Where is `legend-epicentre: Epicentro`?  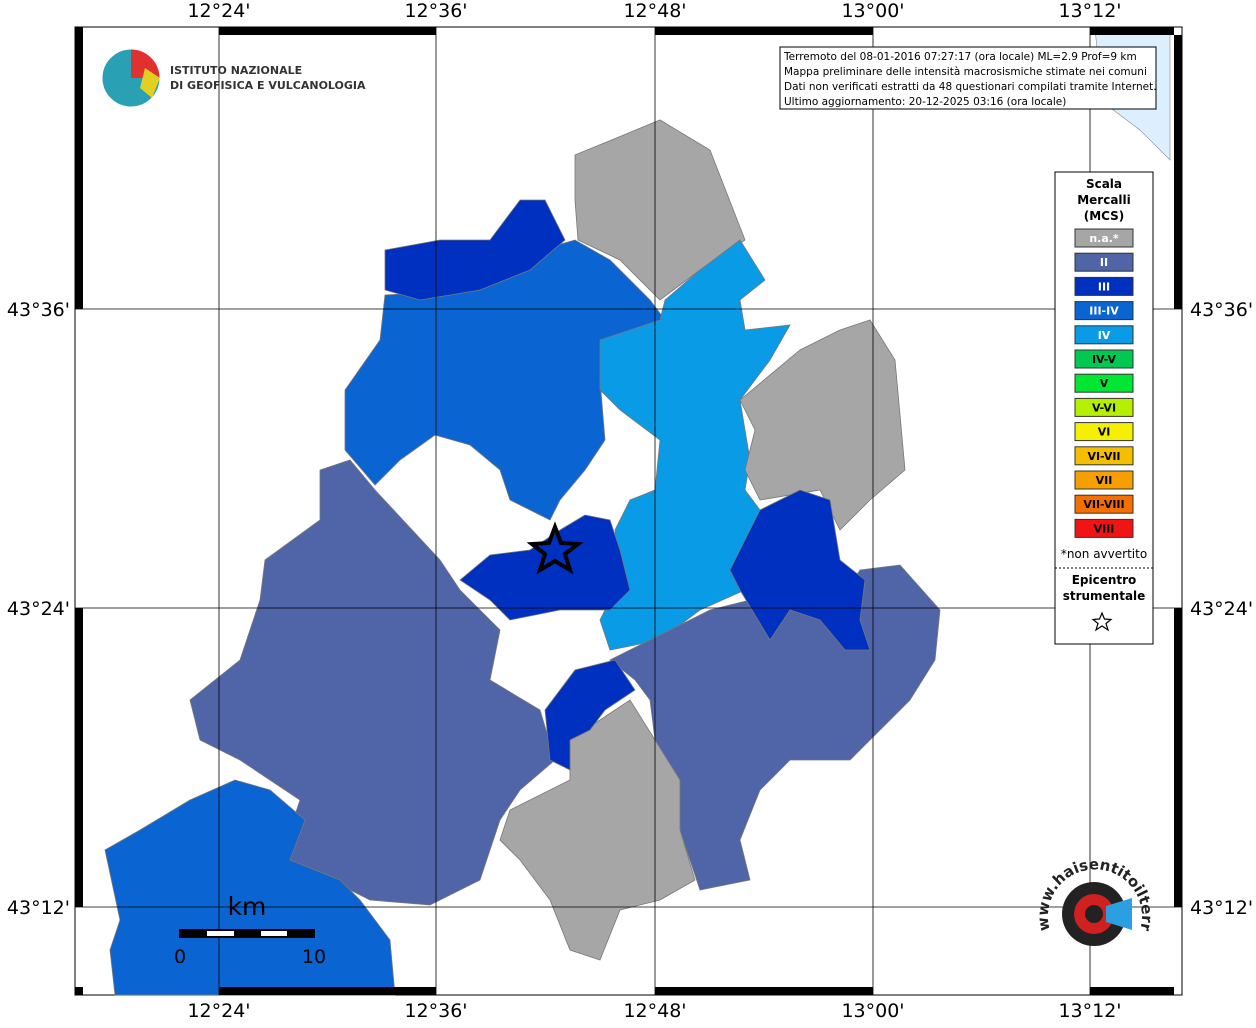
legend-epicentre: Epicentro is located at coordinates (1104, 580).